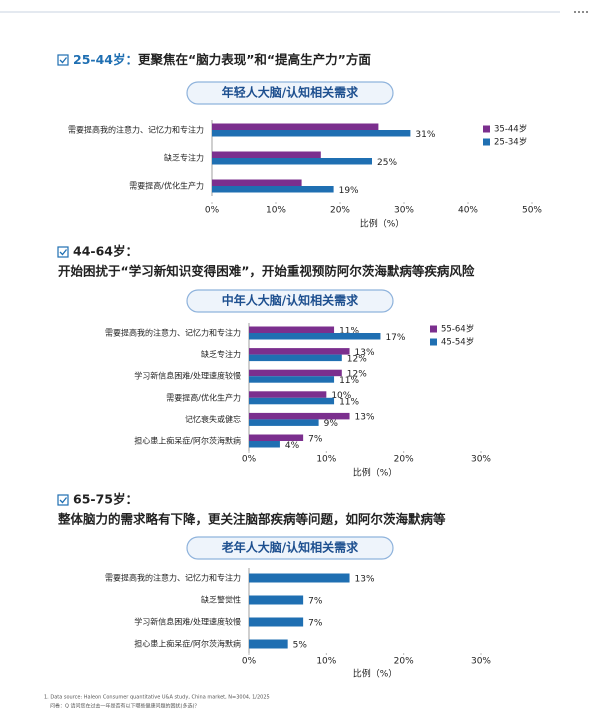 Image resolution: width=594 pixels, height=718 pixels. What do you see at coordinates (331, 424) in the screenshot?
I see `value-label: 9%` at bounding box center [331, 424].